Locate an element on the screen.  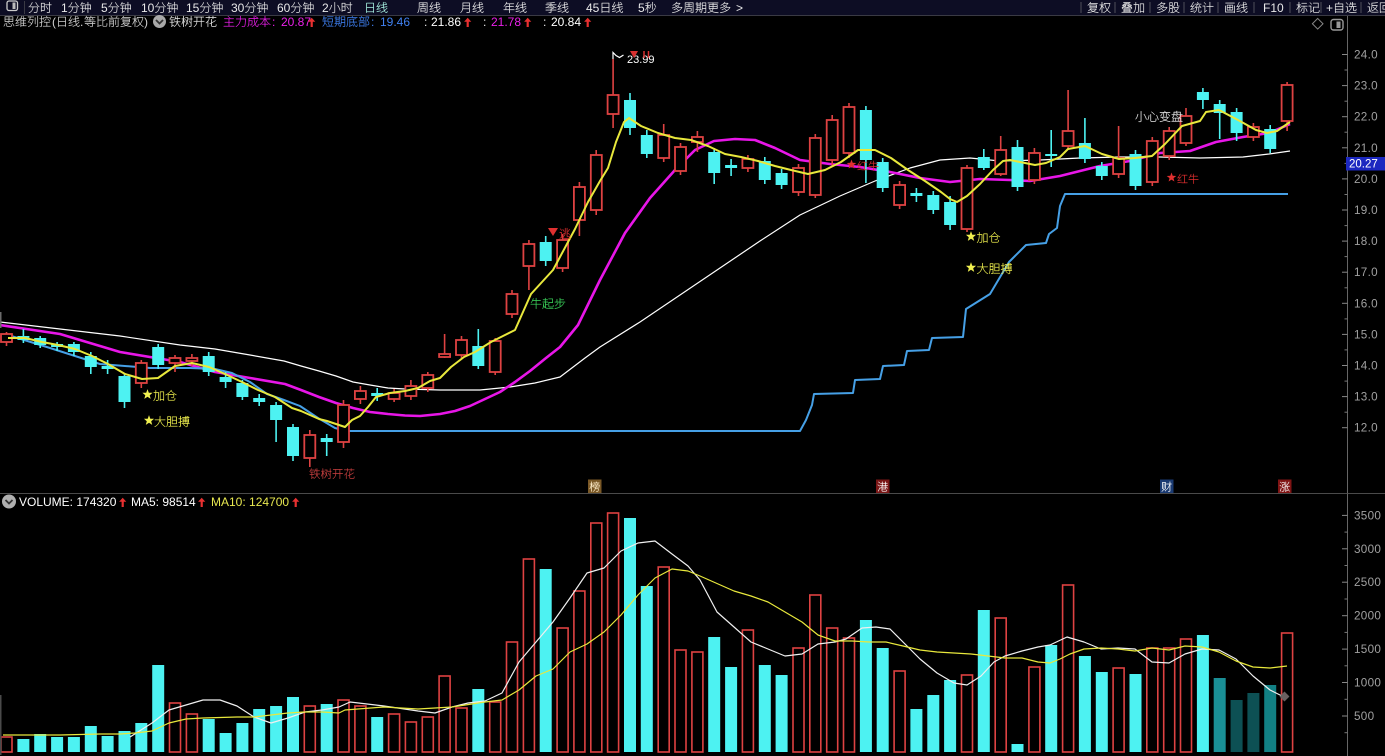
svg-text: 23.0 is located at coordinates (1366, 86).